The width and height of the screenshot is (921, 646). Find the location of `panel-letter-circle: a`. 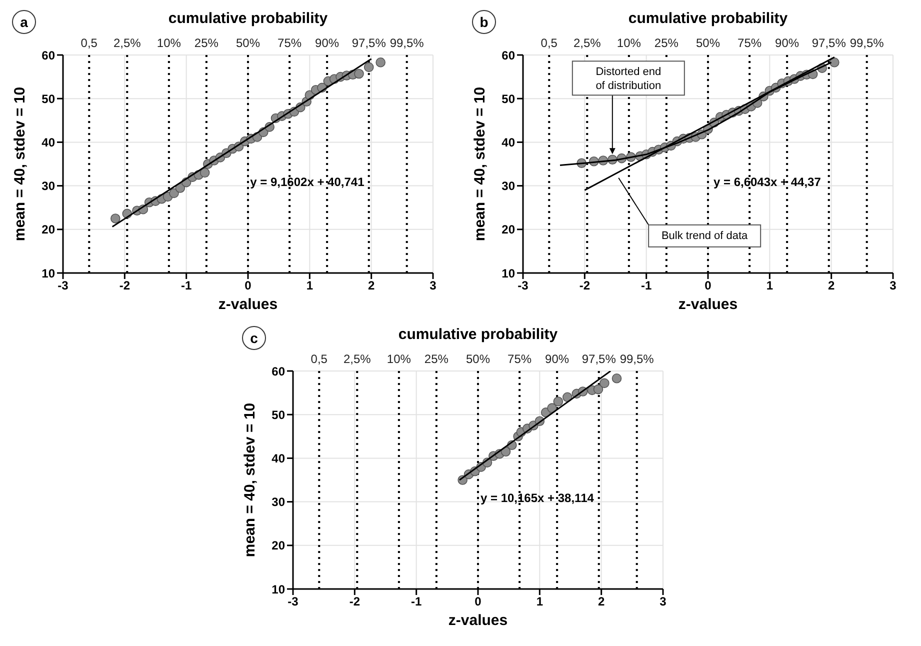

panel-letter-circle: a is located at coordinates (24, 22).